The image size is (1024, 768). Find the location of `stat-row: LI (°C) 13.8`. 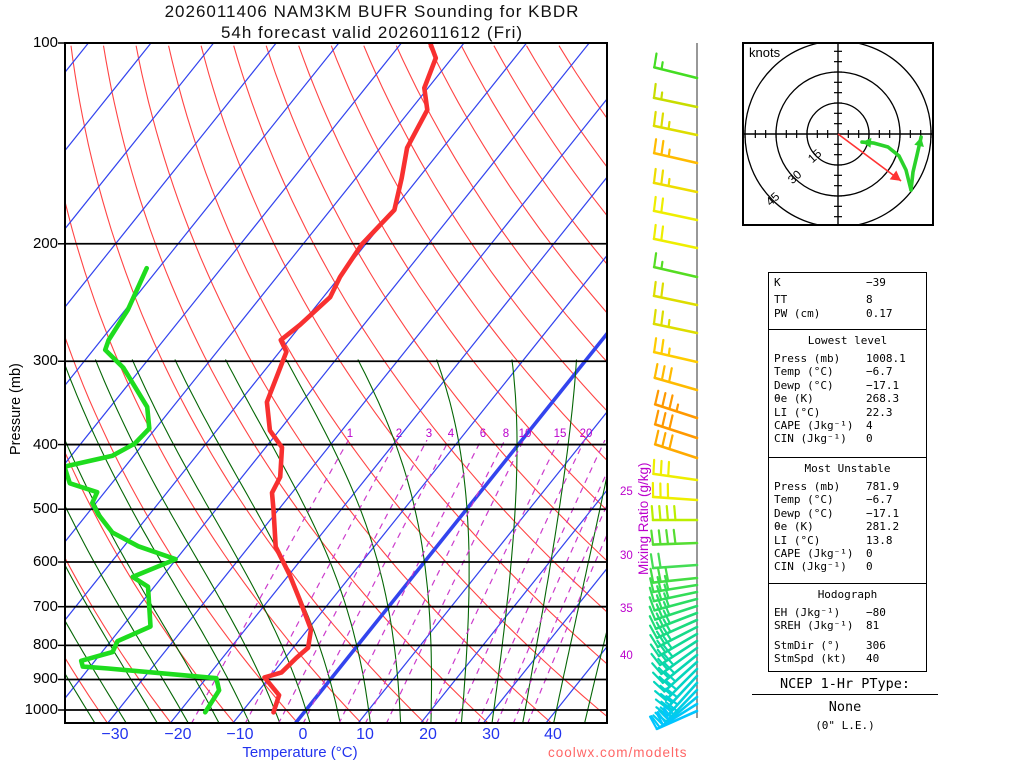

stat-row: LI (°C) 13.8 is located at coordinates (847, 540).